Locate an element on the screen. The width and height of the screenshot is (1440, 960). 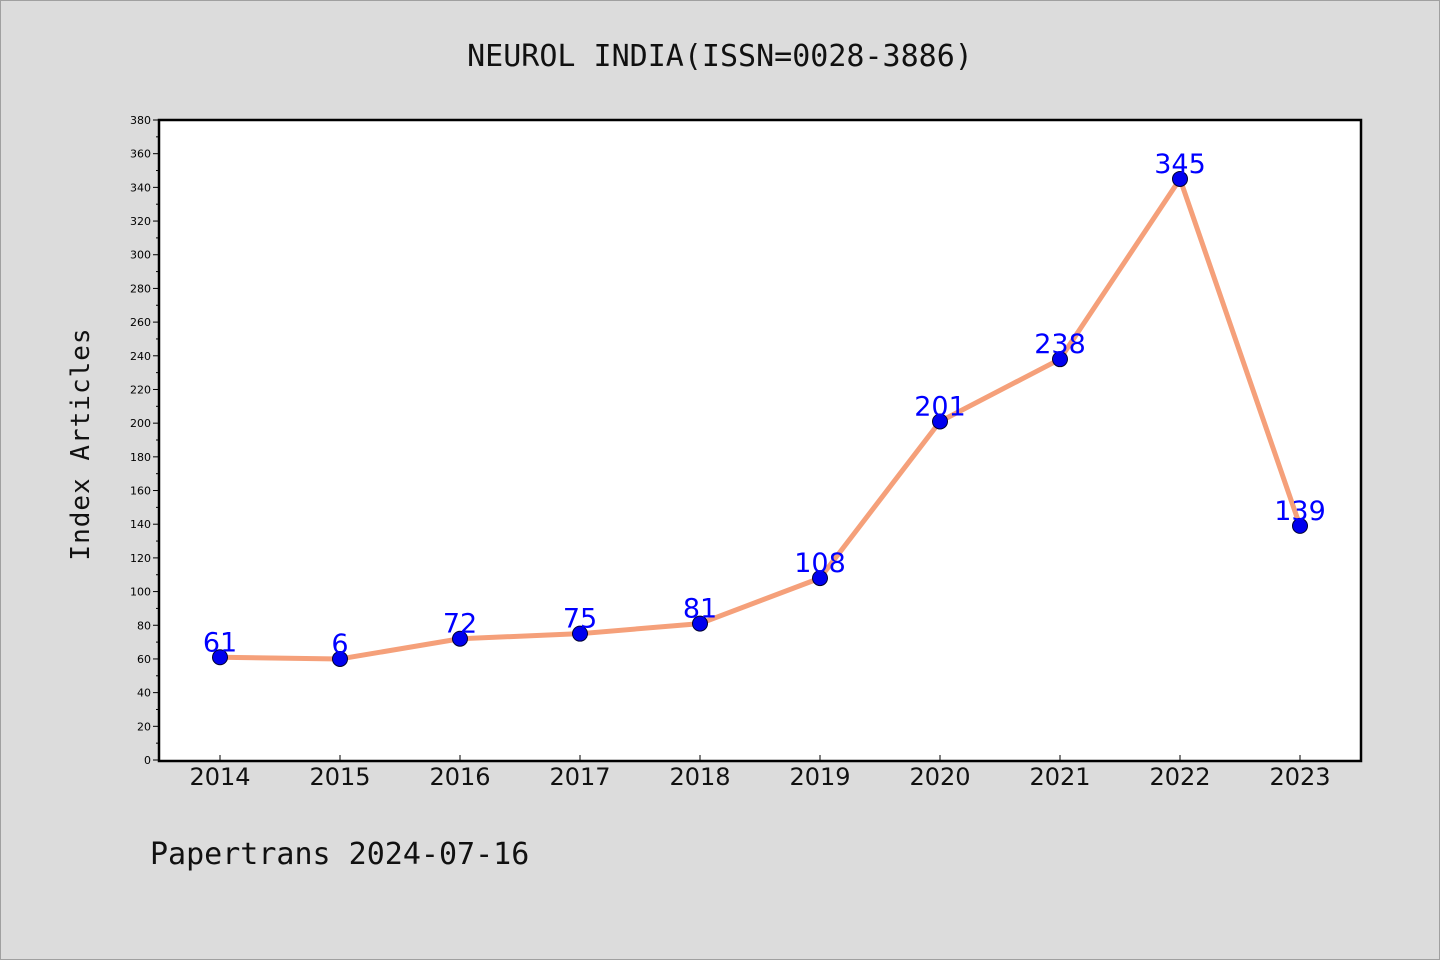
chart-title: NEUROL INDIA(ISSN=0028-3886) is located at coordinates (720, 56).